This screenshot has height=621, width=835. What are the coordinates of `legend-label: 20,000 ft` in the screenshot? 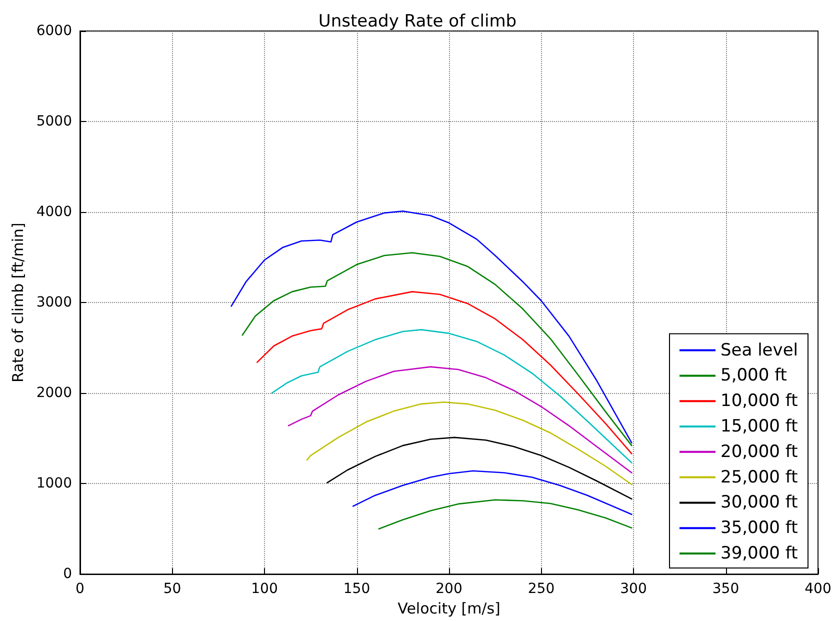 It's located at (759, 452).